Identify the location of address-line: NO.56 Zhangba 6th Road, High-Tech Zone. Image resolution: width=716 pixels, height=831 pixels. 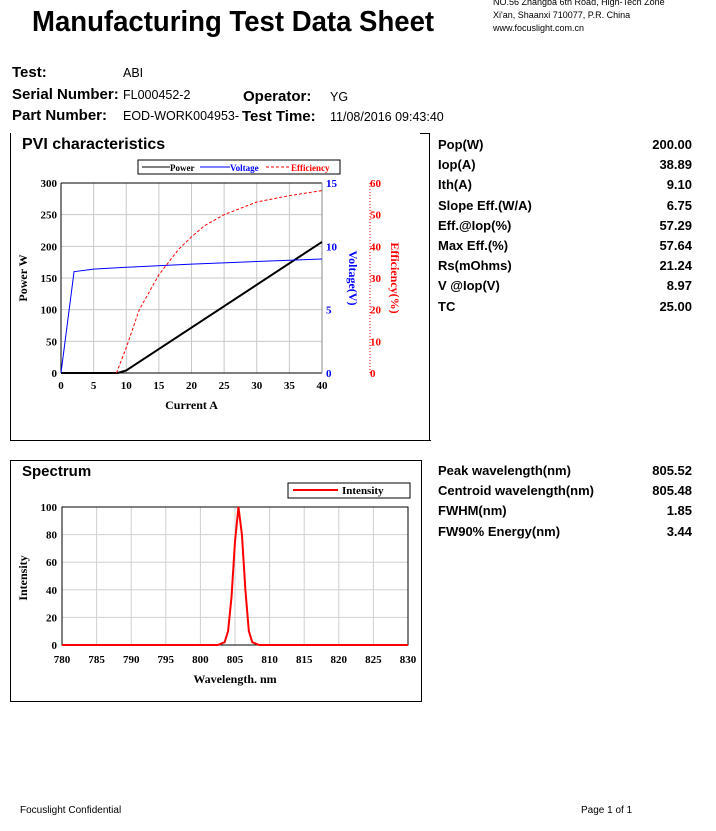
(579, 3).